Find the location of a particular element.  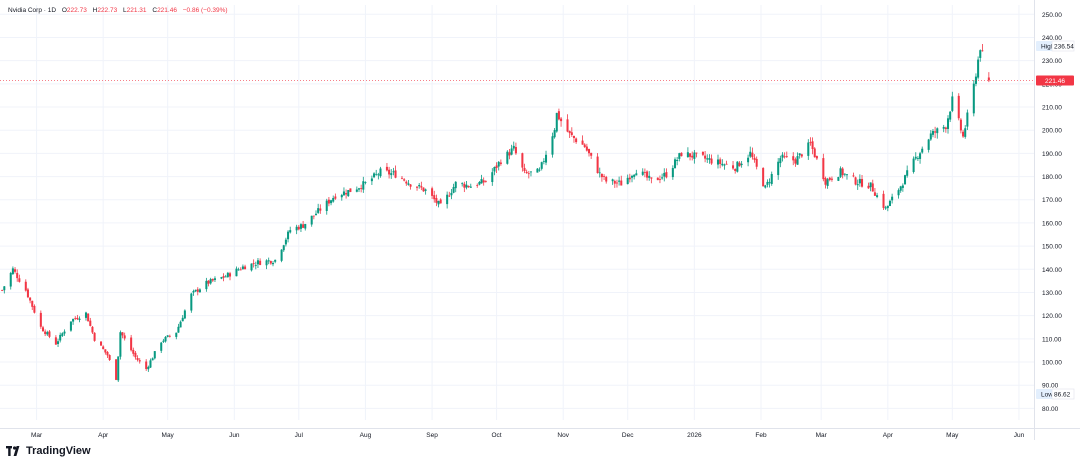

y-tick-label: 230.00 is located at coordinates (1052, 61).